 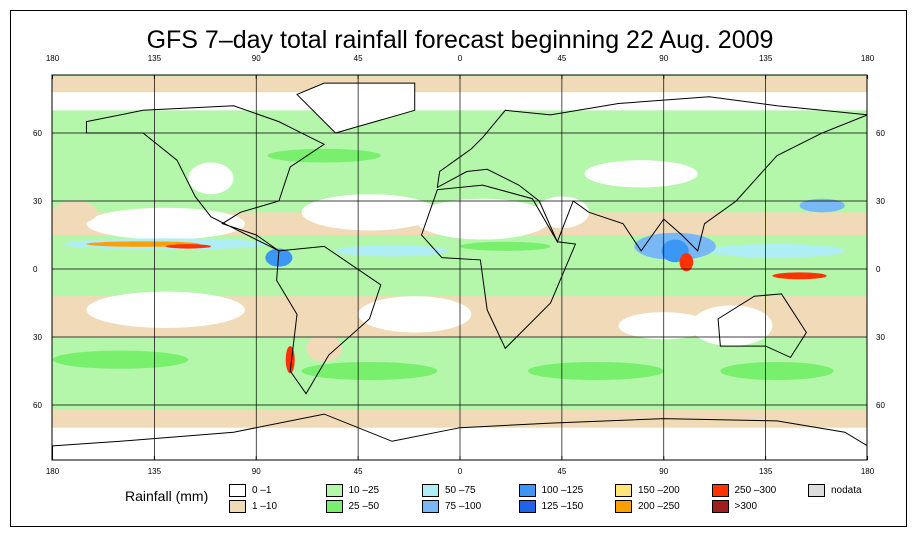 I want to click on legend-label: 25 –50, so click(x=364, y=506).